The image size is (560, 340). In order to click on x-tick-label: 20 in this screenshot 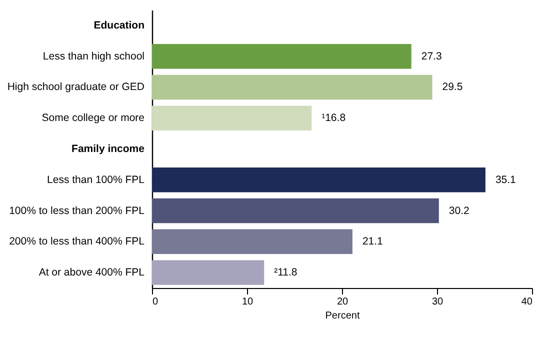, I will do `click(342, 302)`.